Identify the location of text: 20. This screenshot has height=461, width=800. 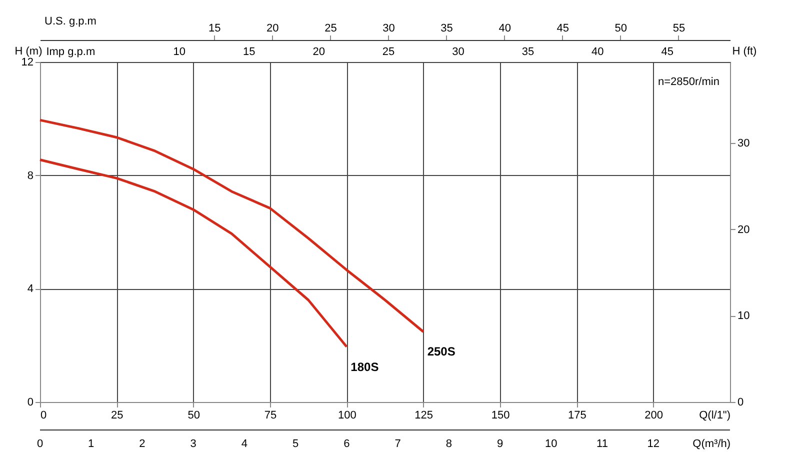
(318, 52).